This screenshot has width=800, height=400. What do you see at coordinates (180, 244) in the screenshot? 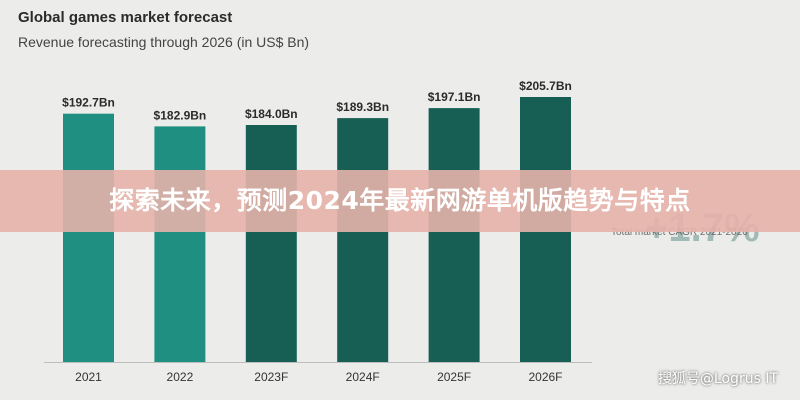
I see `bar-2022` at bounding box center [180, 244].